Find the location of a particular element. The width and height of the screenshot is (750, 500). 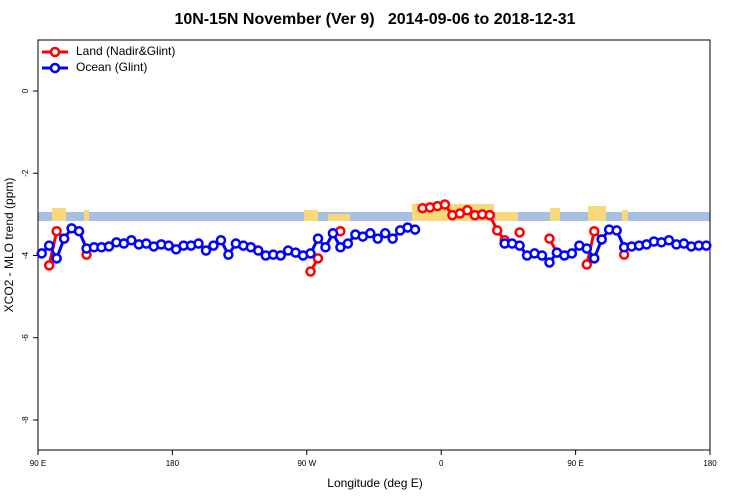

y-tick-label: -4 is located at coordinates (25, 255).